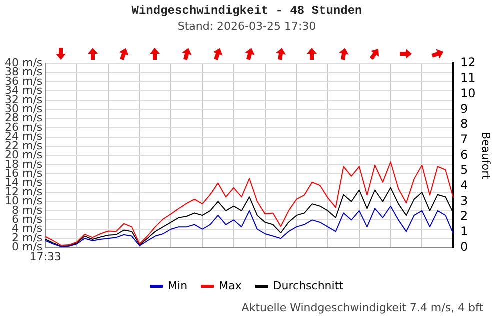 The width and height of the screenshot is (500, 320). I want to click on chart-subtitle: Stand: 2026-03-25 17:30, so click(247, 26).